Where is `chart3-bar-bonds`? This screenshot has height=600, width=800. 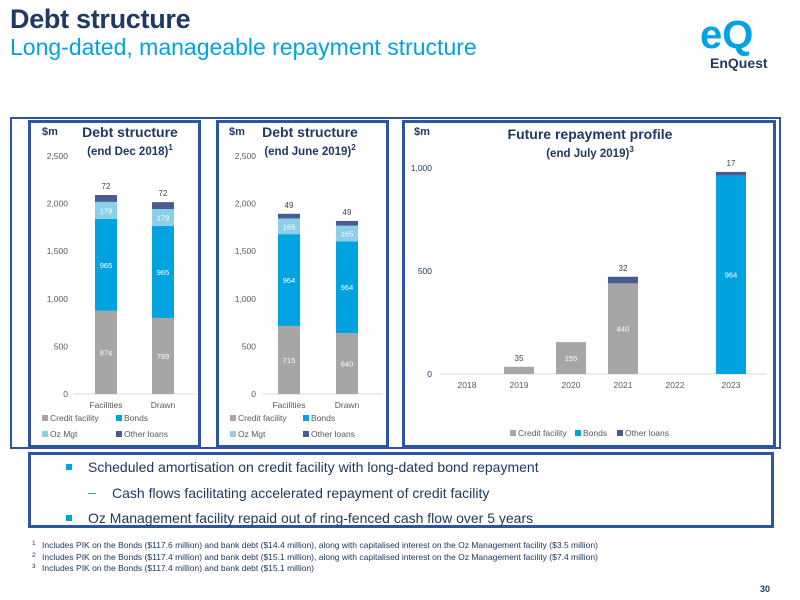
chart3-bar-bonds is located at coordinates (731, 274).